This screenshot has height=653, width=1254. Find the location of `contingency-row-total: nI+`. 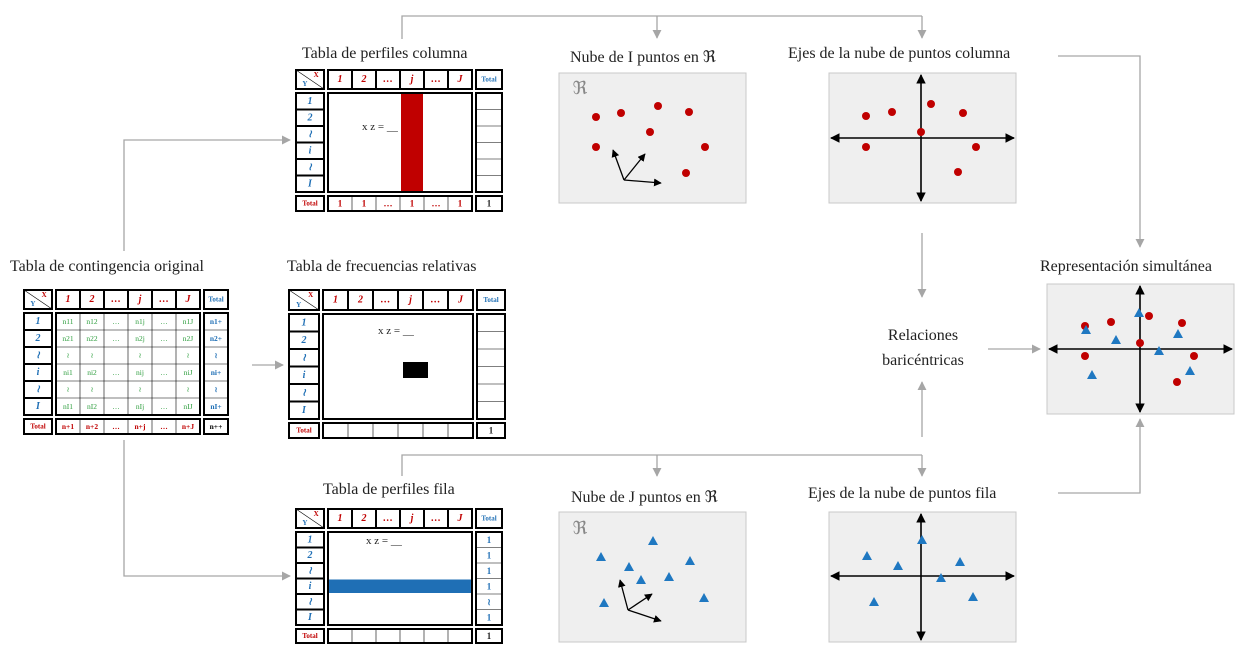

contingency-row-total: nI+ is located at coordinates (215, 406).